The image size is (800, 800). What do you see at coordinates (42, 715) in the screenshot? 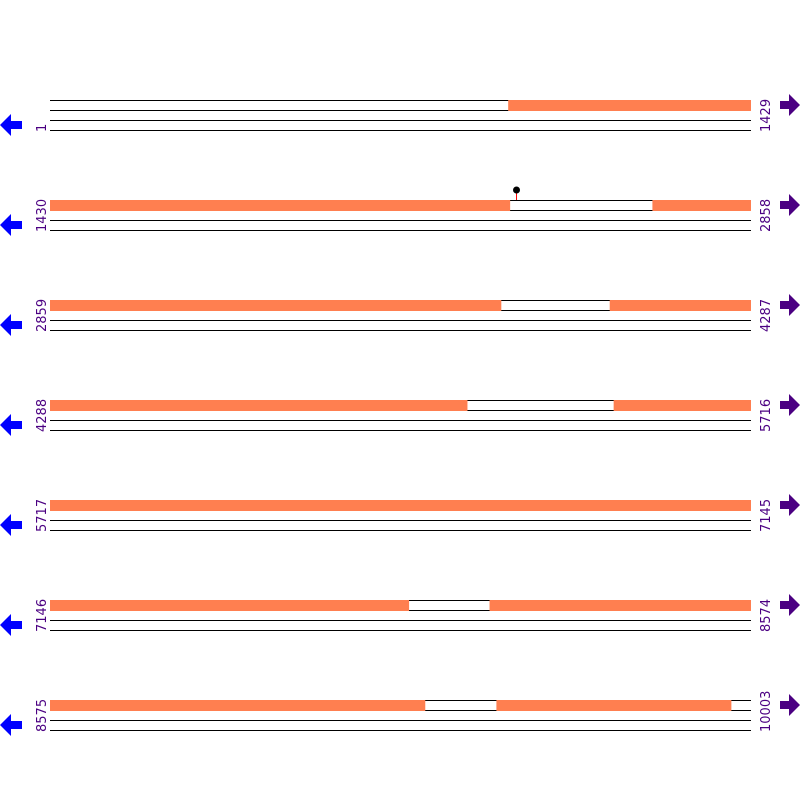
I see `row-start-label: 8575` at bounding box center [42, 715].